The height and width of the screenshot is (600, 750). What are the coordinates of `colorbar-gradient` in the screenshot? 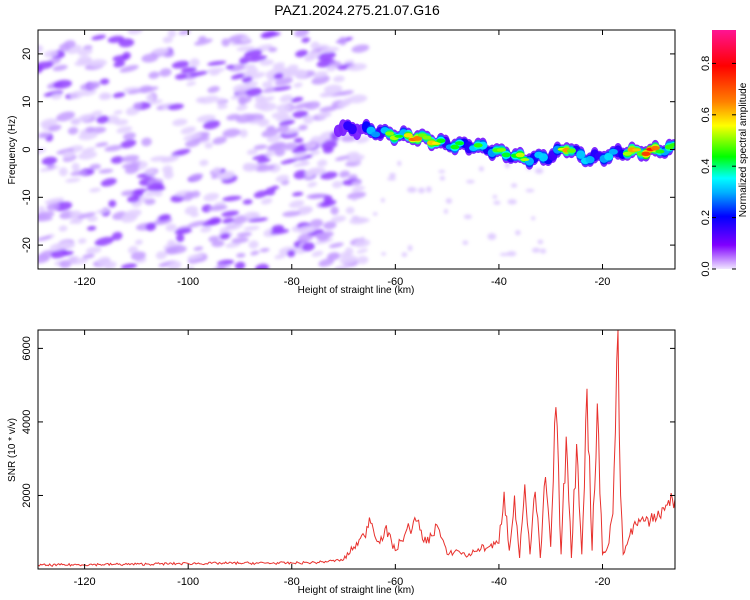 It's located at (724, 149).